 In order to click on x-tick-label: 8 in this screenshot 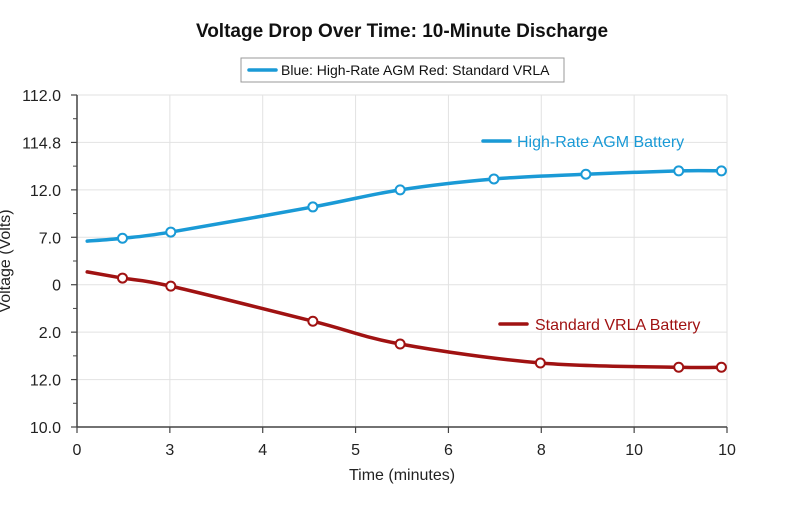, I will do `click(541, 450)`.